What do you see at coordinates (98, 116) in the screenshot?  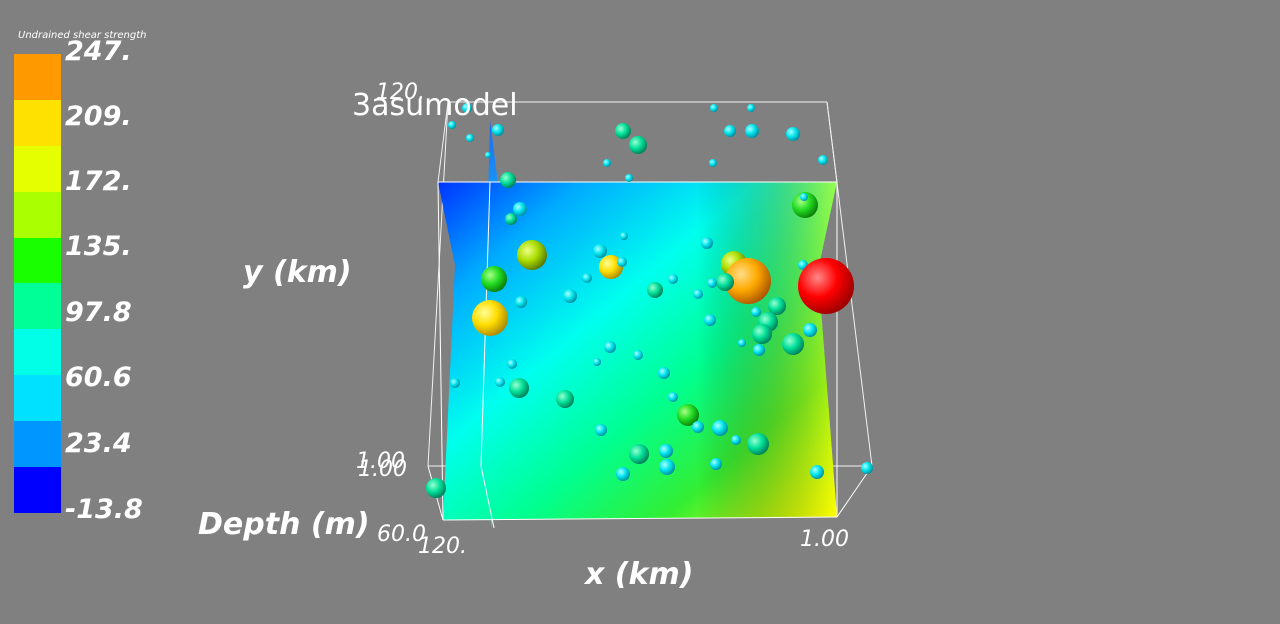 I see `legend-tick-label: 209.` at bounding box center [98, 116].